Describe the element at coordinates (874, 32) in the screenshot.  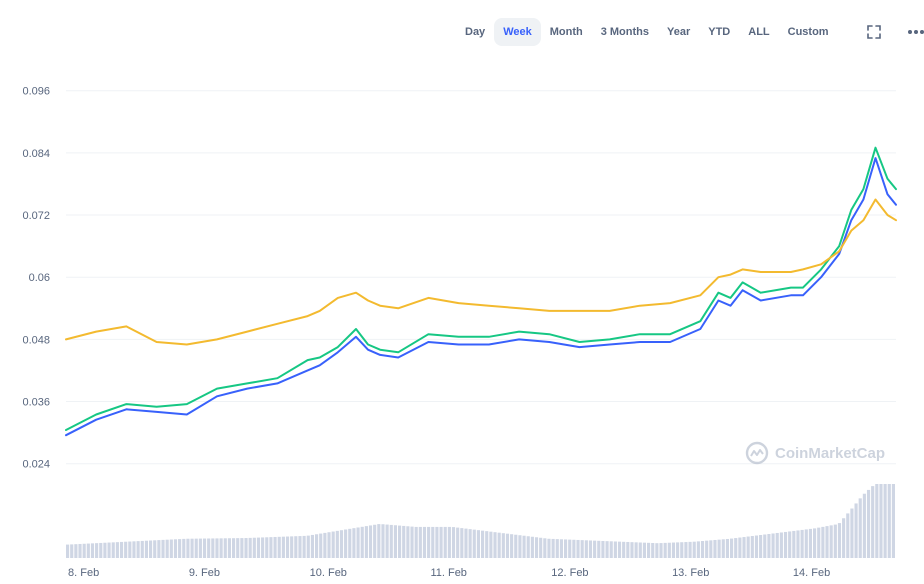
I see `fullscreen-button` at that location.